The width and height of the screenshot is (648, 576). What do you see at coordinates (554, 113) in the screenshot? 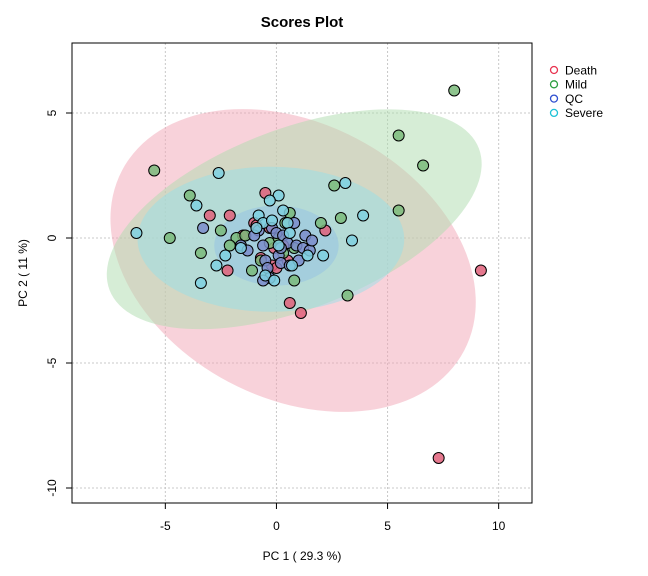
I see `legend-marker-severe` at bounding box center [554, 113].